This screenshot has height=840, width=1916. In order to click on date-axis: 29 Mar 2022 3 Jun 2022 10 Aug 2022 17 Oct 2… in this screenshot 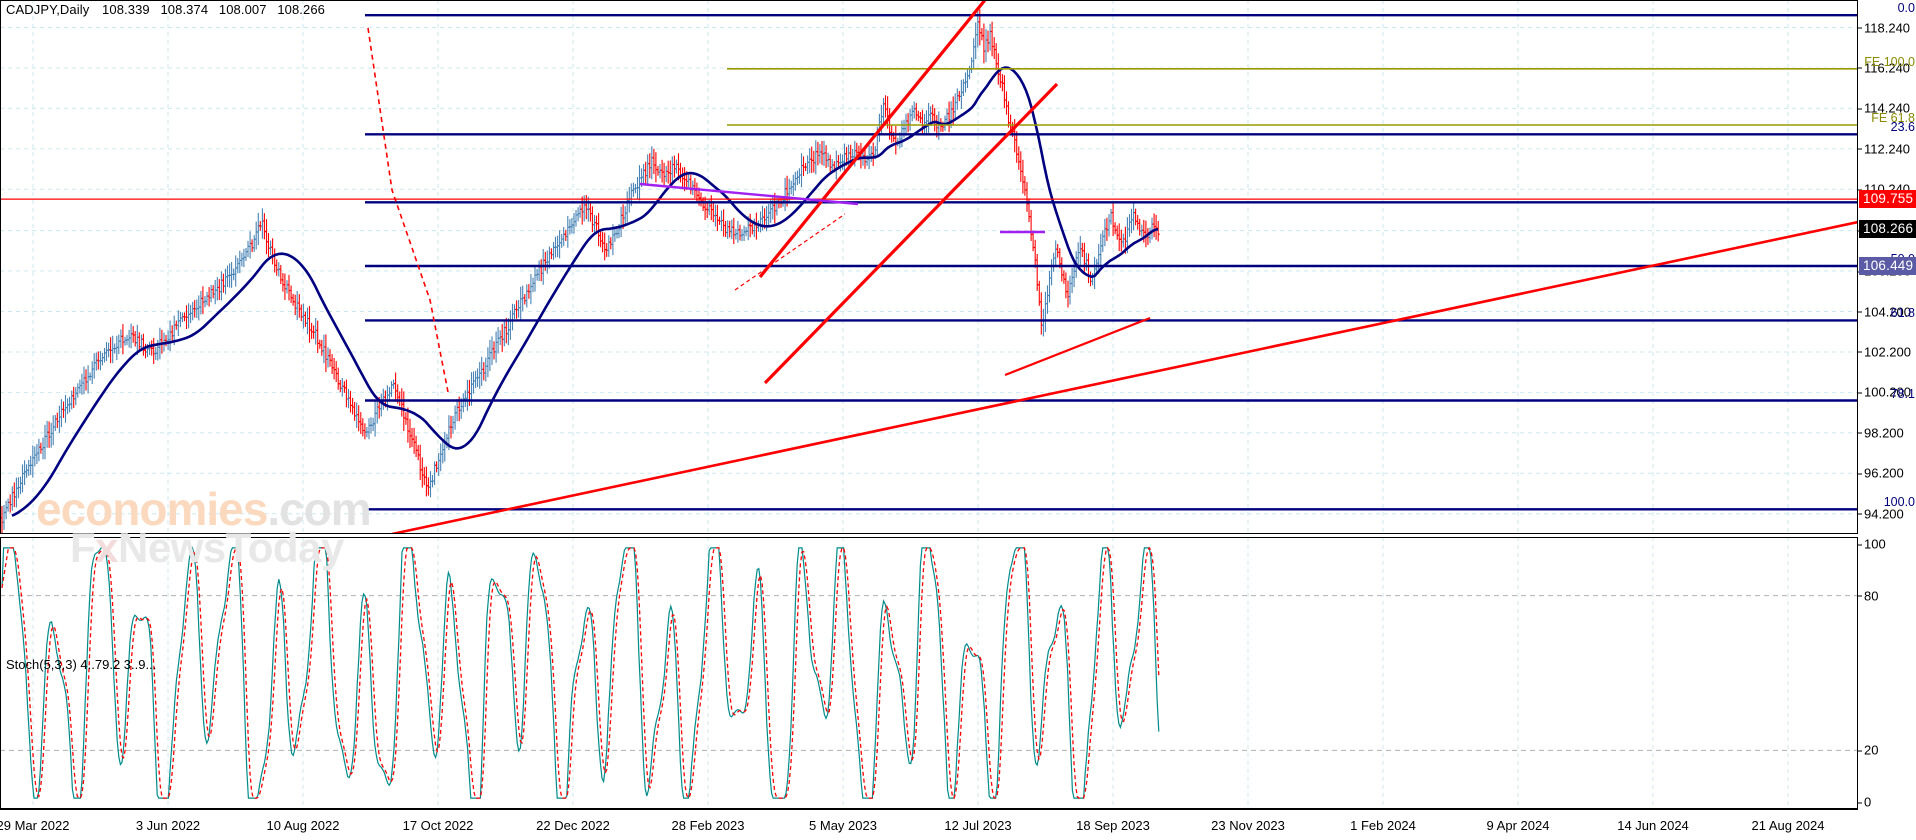, I will do `click(929, 824)`.